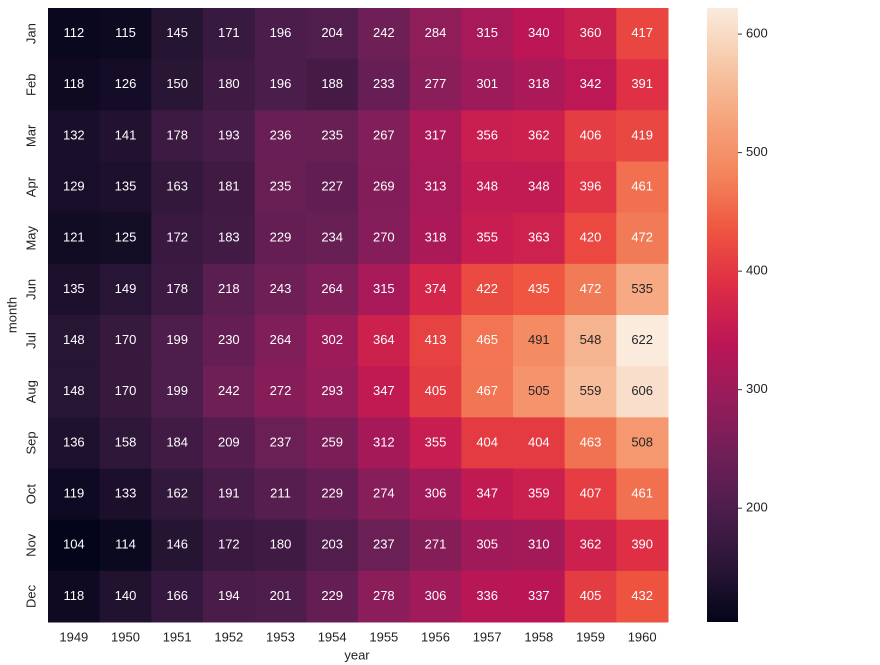 Image resolution: width=880 pixels, height=665 pixels. Describe the element at coordinates (384, 441) in the screenshot. I see `cell-label: 312` at that location.